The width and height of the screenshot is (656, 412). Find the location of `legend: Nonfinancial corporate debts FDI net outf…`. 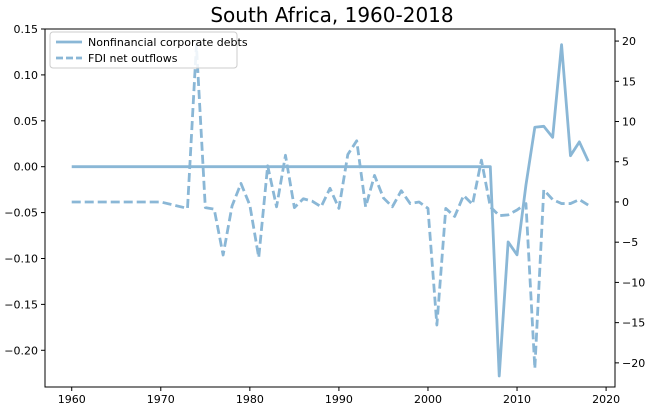

legend: Nonfinancial corporate debts FDI net outf… is located at coordinates (148, 50).